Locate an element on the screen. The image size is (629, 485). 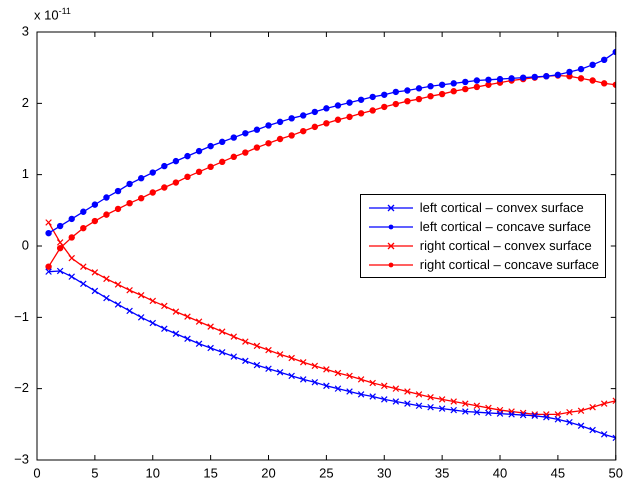
x-tick-label: 25 is located at coordinates (326, 472).